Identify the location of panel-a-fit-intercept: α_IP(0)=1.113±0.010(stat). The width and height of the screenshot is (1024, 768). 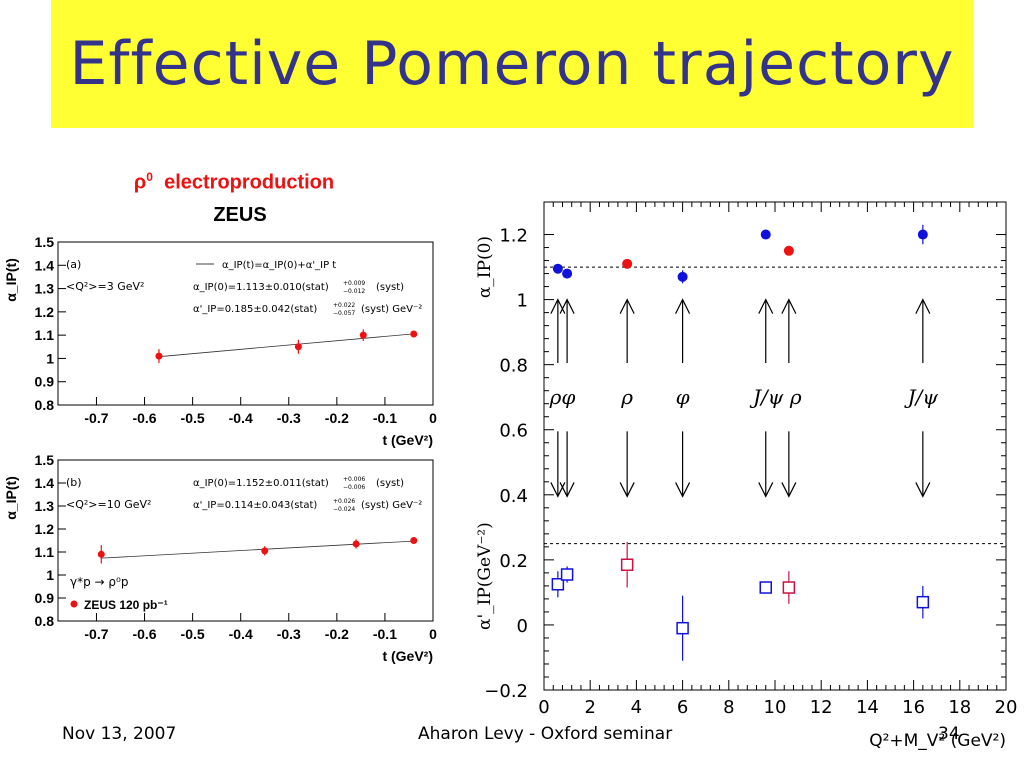
(261, 287).